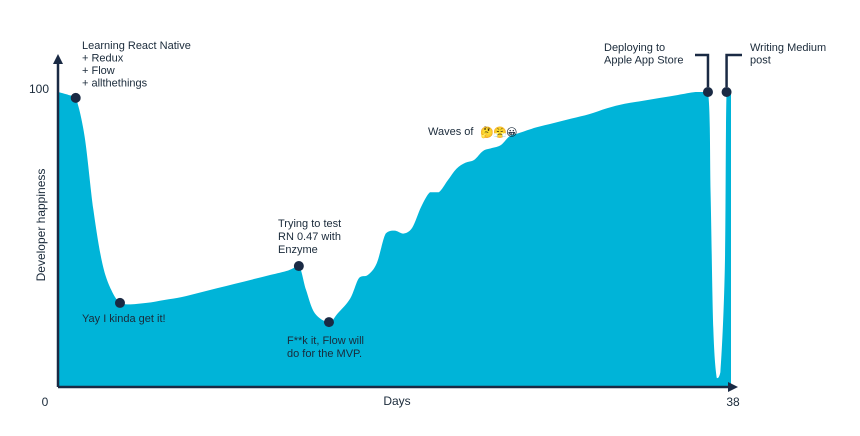 Image resolution: width=860 pixels, height=436 pixels. I want to click on annotation-line: + Flow, so click(98, 71).